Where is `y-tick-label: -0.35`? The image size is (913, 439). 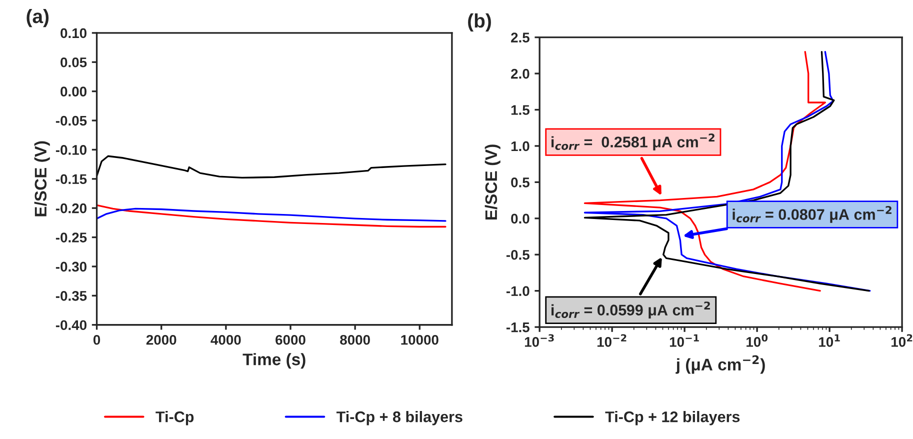 y-tick-label: -0.35 is located at coordinates (71, 296).